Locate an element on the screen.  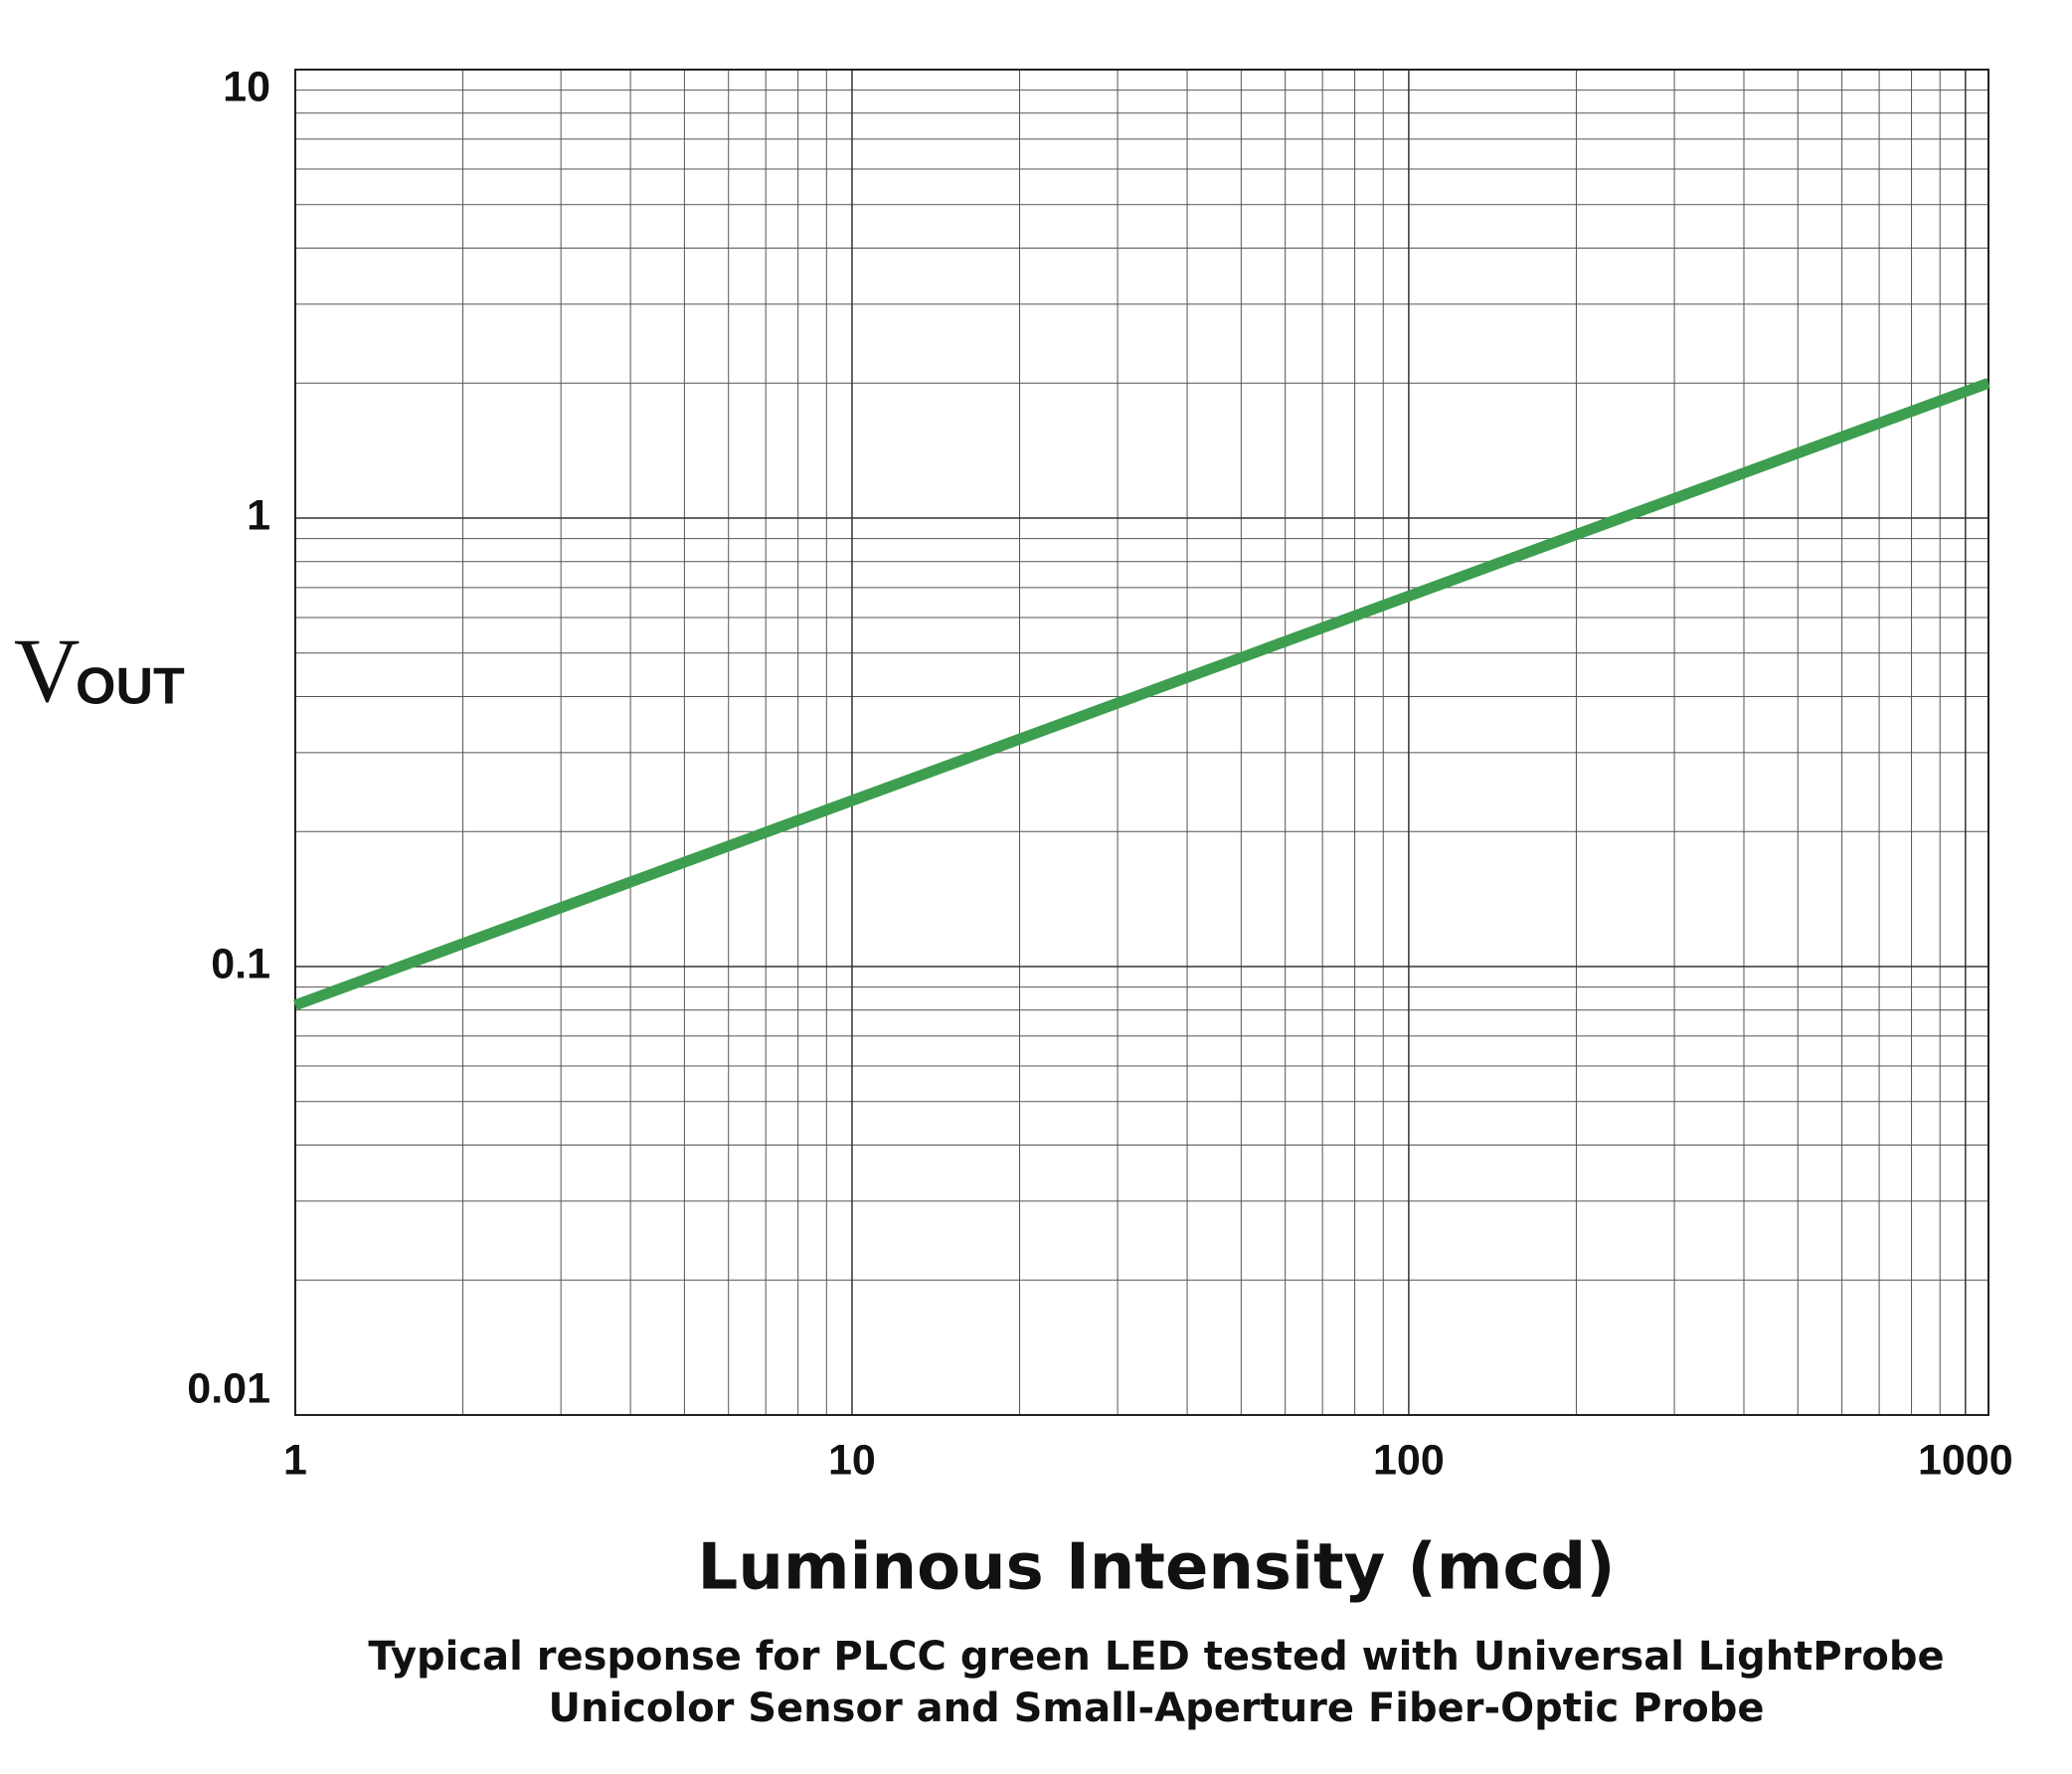
x-tick-label: 100 is located at coordinates (1409, 1460).